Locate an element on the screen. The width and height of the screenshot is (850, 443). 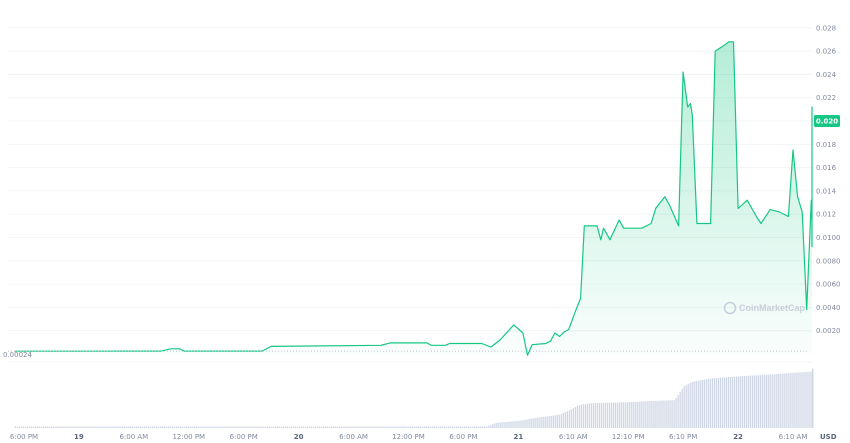
x-tick-label: 19 is located at coordinates (79, 437).